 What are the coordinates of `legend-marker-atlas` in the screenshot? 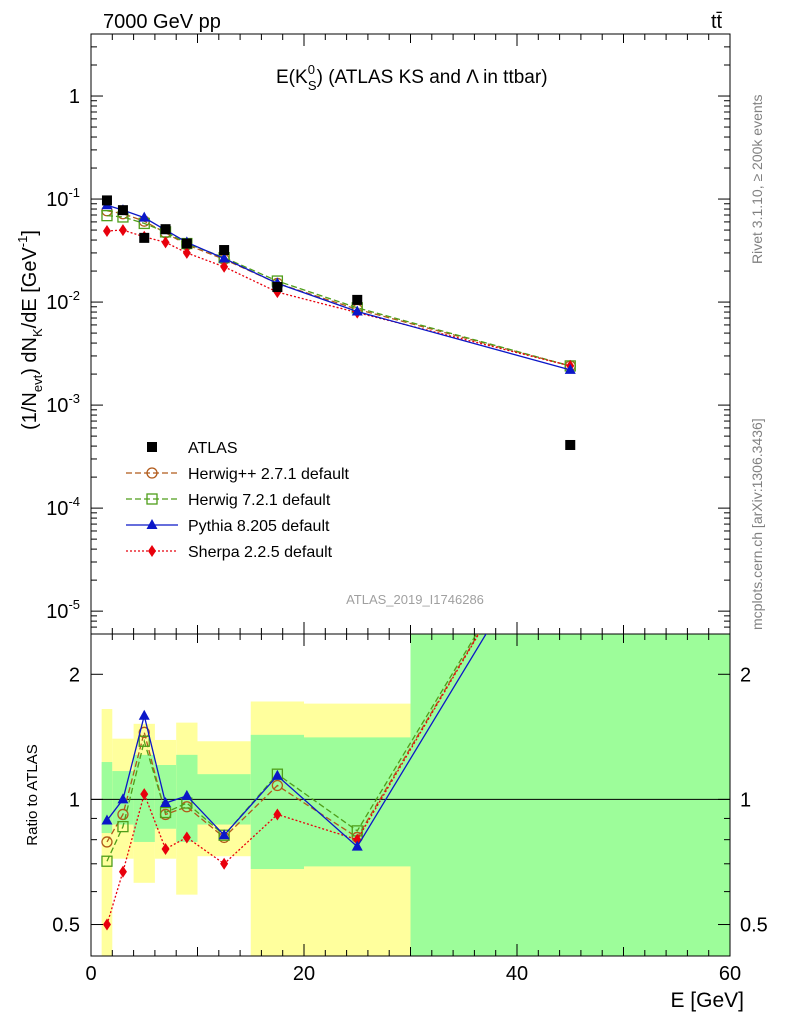 It's located at (152, 447).